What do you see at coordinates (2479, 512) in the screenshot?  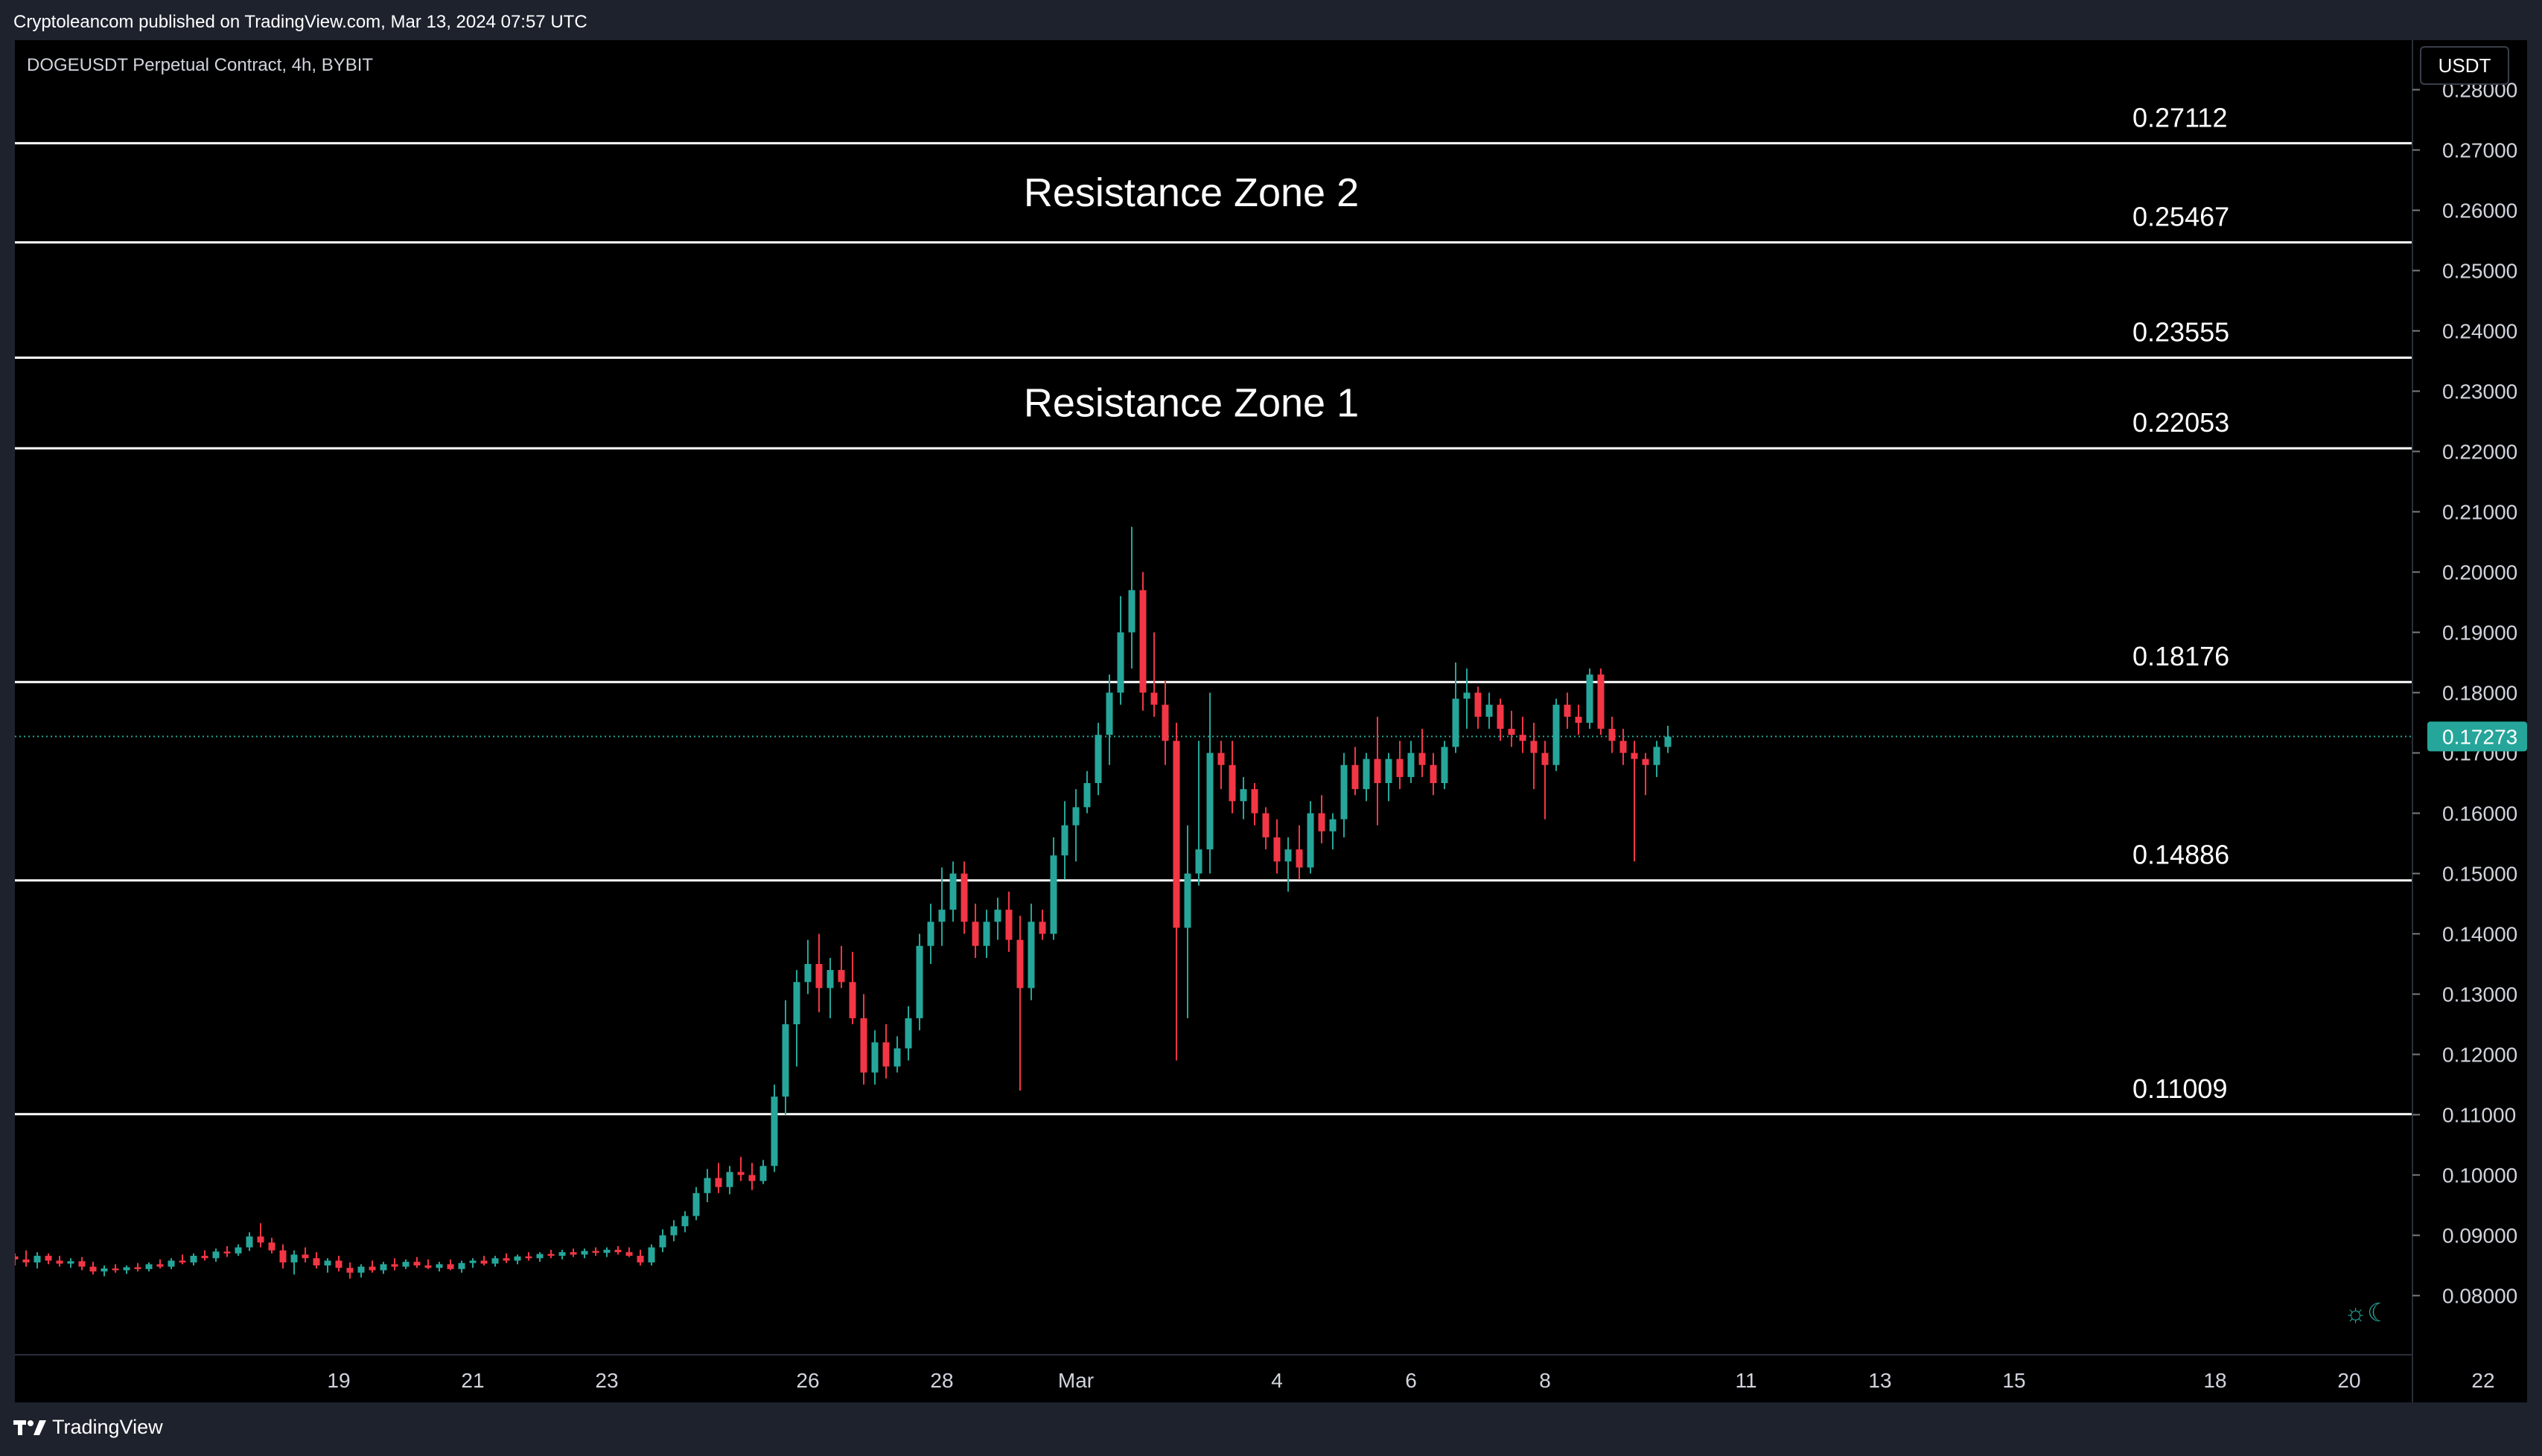 I see `y-tick-label: 0.21000` at bounding box center [2479, 512].